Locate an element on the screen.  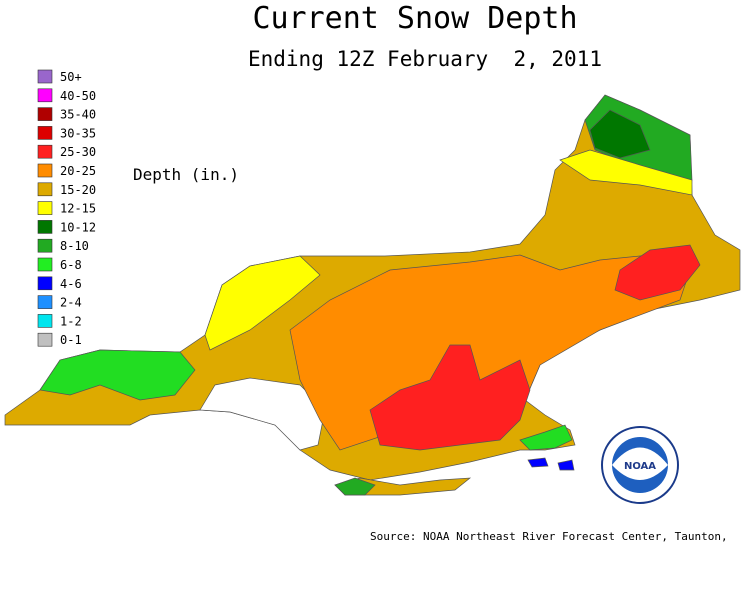
legend-label: 30-35 is located at coordinates (78, 133).